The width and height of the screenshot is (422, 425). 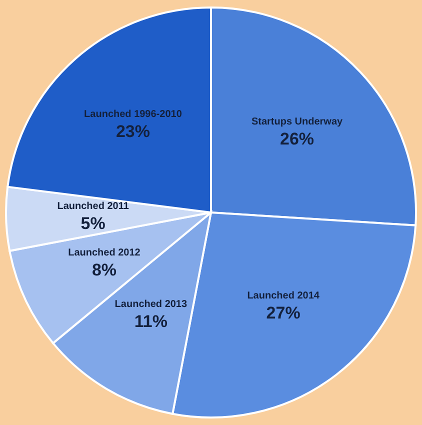 I want to click on slice-label: Launched 1996-2010, so click(x=133, y=114).